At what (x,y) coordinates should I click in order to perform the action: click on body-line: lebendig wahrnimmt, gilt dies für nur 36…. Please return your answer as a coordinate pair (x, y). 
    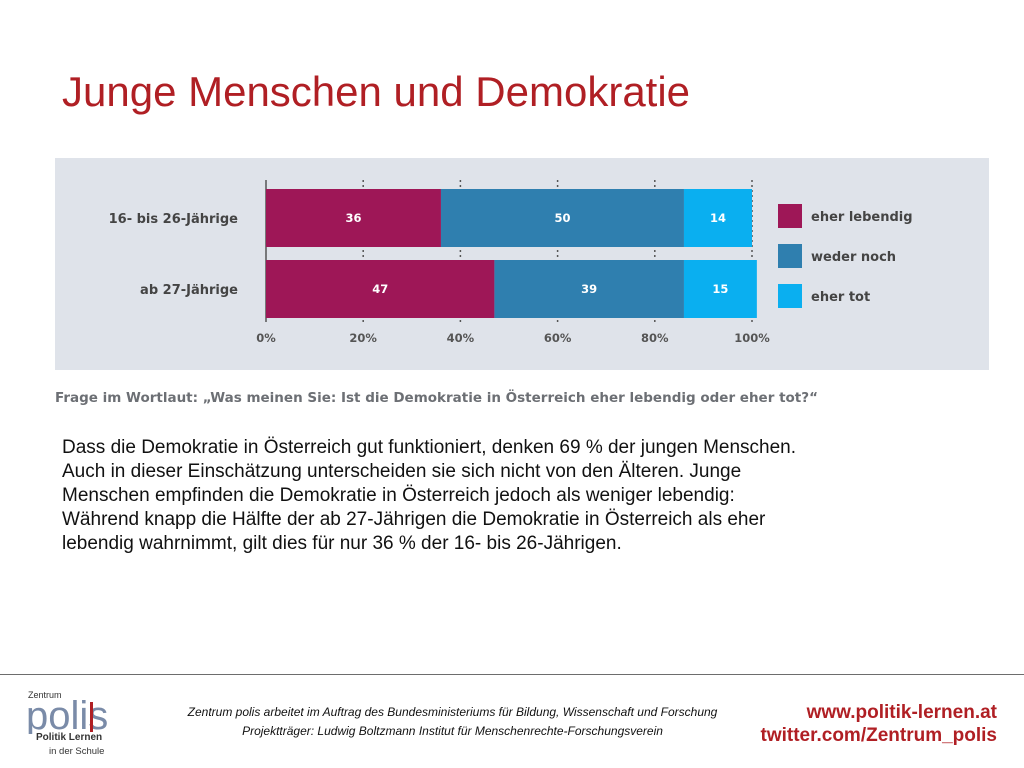
    Looking at the image, I should click on (342, 543).